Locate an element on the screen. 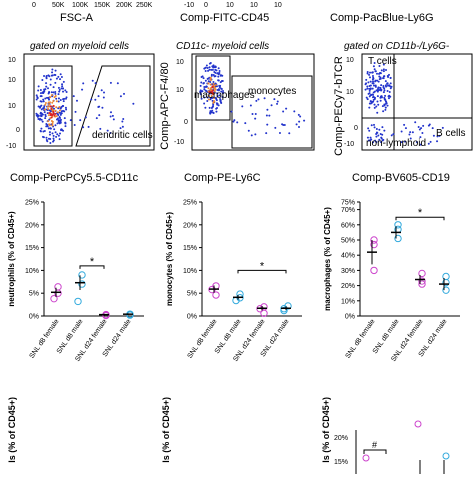 Image resolution: width=474 pixels, height=477 pixels. axis-label-fsc: FSC-A is located at coordinates (76, 18).